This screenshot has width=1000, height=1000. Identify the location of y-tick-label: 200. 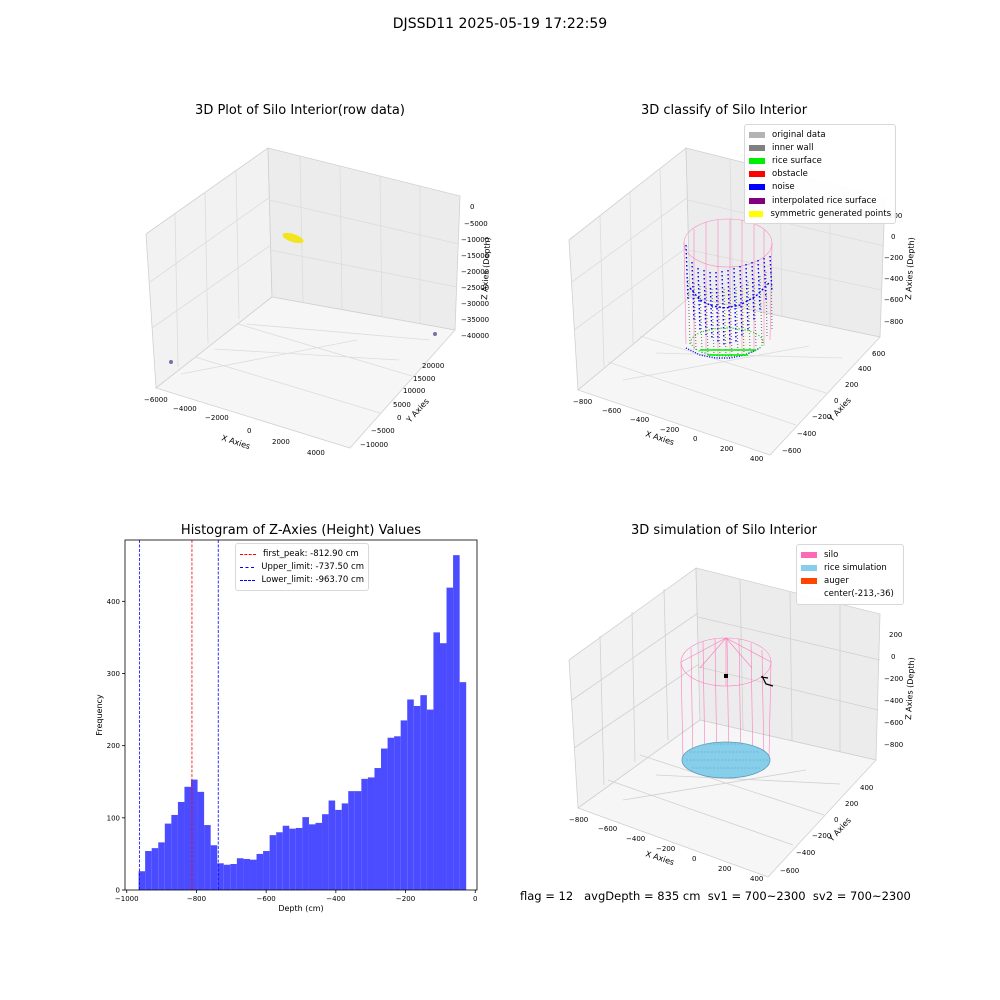
(113, 746).